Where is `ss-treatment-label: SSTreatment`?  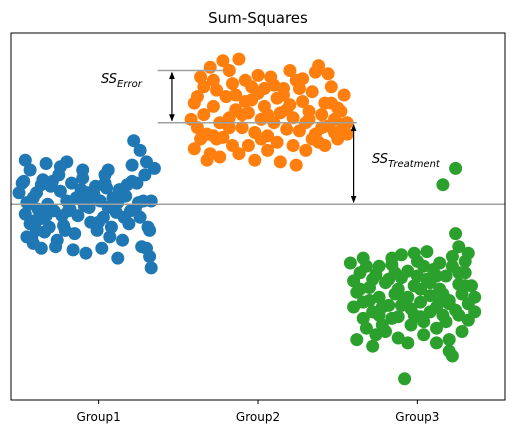
ss-treatment-label: SSTreatment is located at coordinates (406, 161).